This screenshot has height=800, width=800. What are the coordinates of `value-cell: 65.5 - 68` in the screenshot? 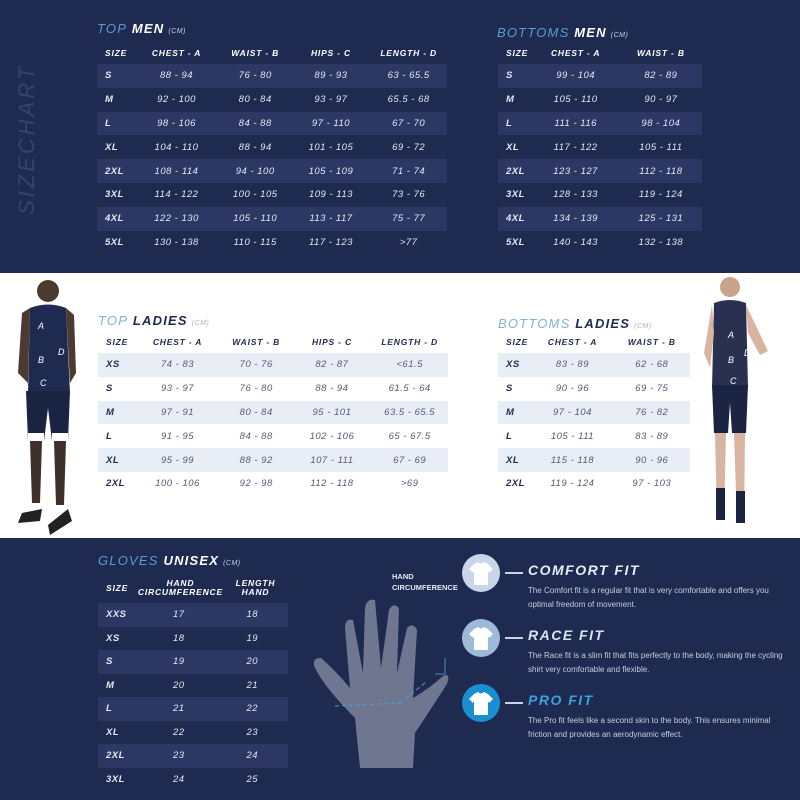 It's located at (408, 100).